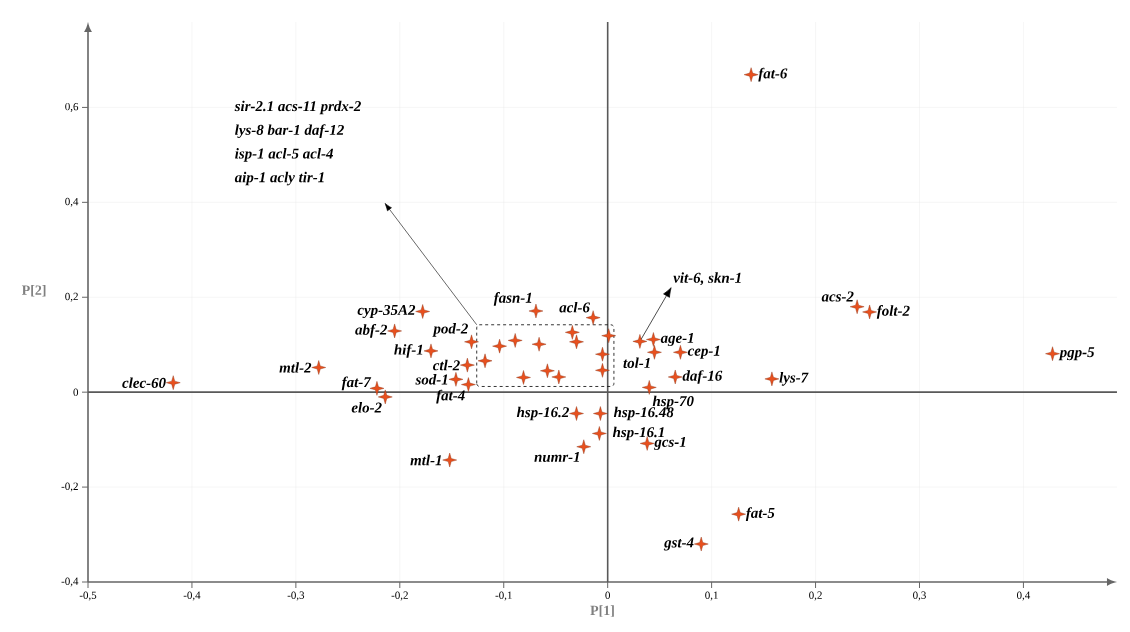  I want to click on data-label: gst-4, so click(678, 544).